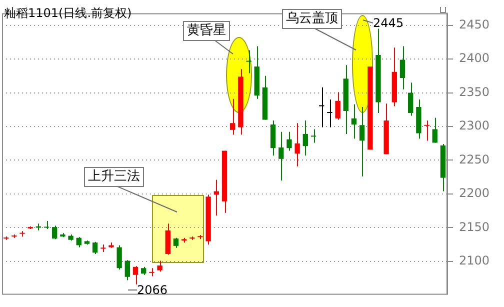 This screenshot has height=307, width=504. What do you see at coordinates (474, 24) in the screenshot?
I see `y-tick-label: 2450` at bounding box center [474, 24].